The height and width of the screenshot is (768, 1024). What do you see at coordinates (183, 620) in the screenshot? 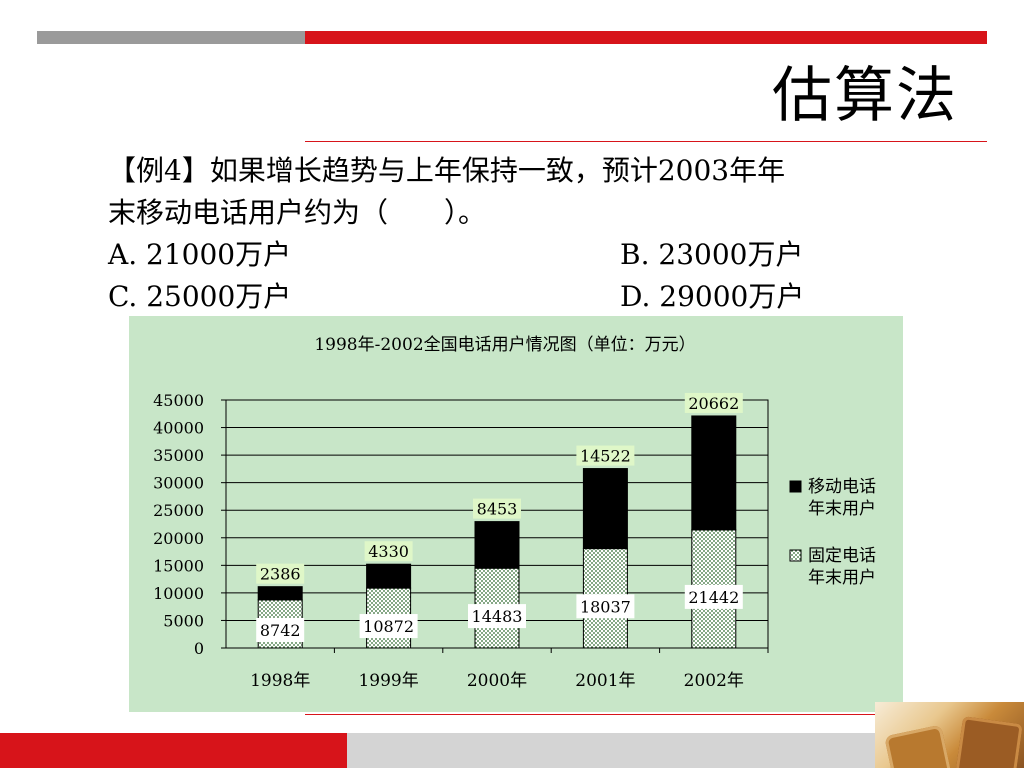
I see `y-tick-label: 5000` at bounding box center [183, 620].